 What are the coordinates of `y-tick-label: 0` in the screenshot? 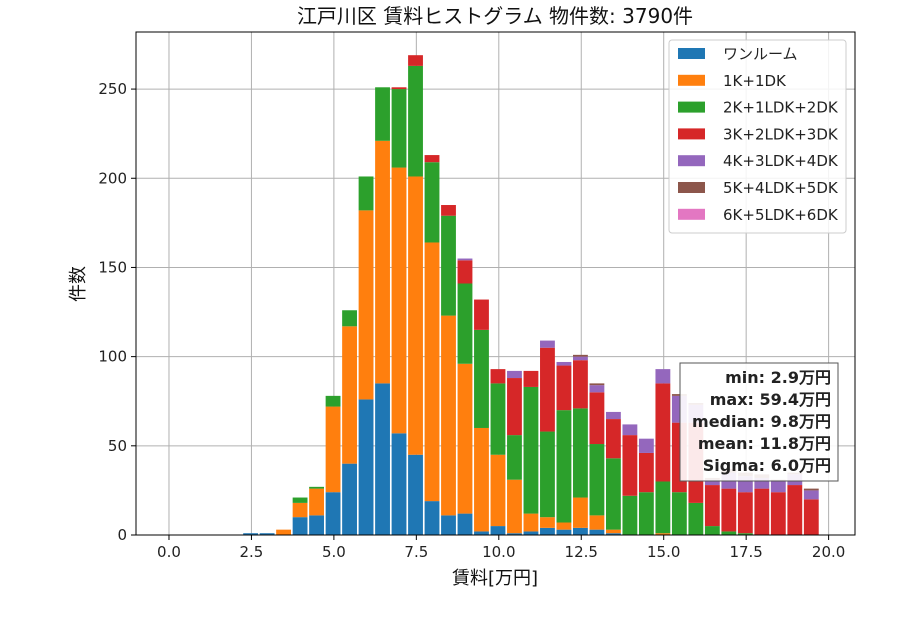 It's located at (122, 535).